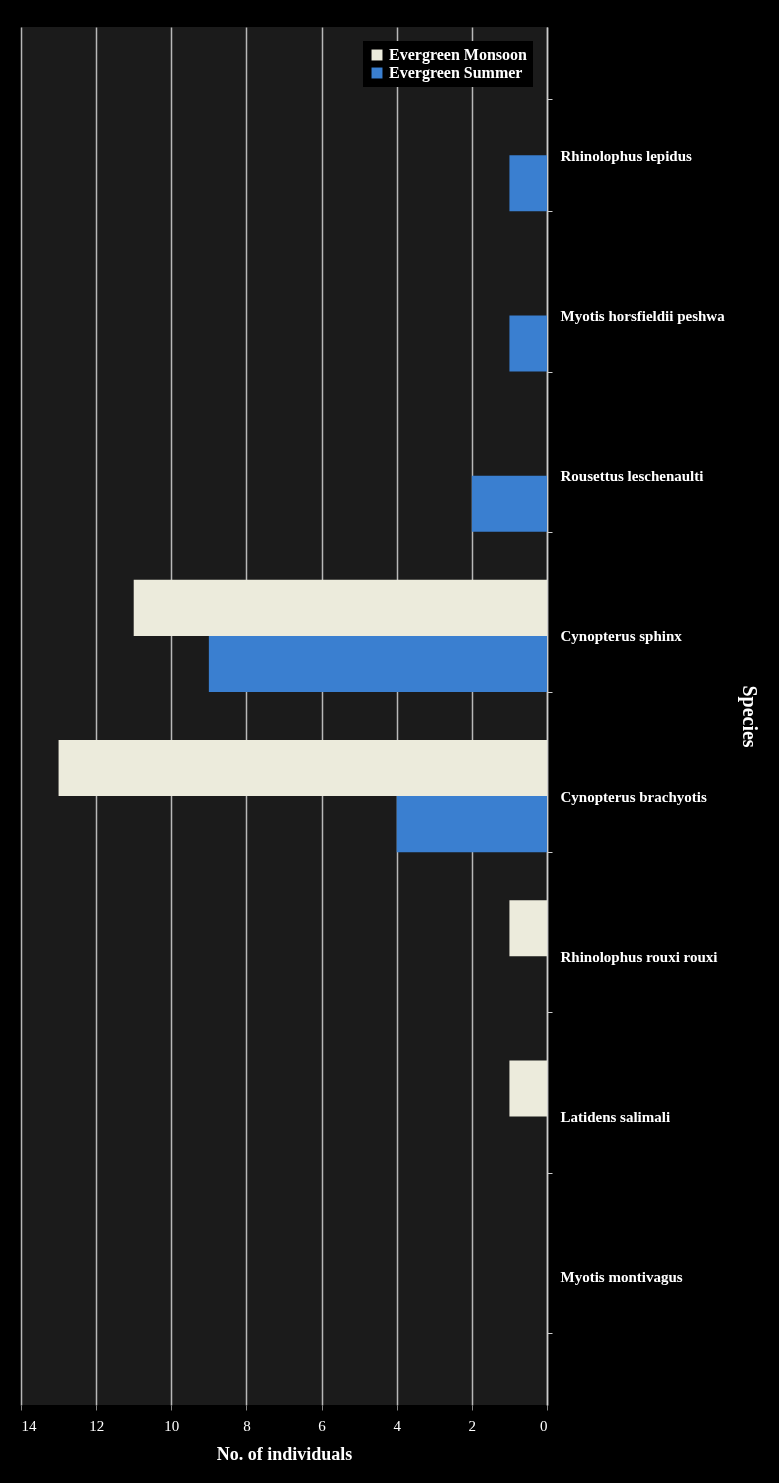  Describe the element at coordinates (615, 1117) in the screenshot. I see `y-tick-label: Latidens salimali` at that location.